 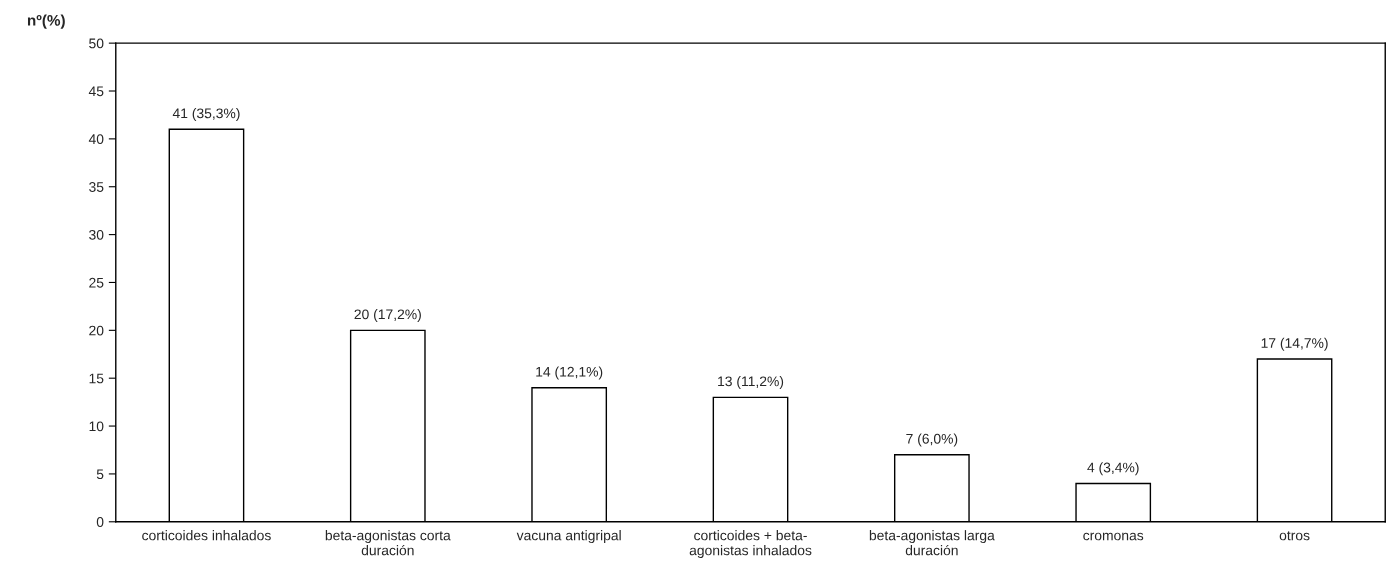 I want to click on y-tick-label: 25, so click(x=96, y=282).